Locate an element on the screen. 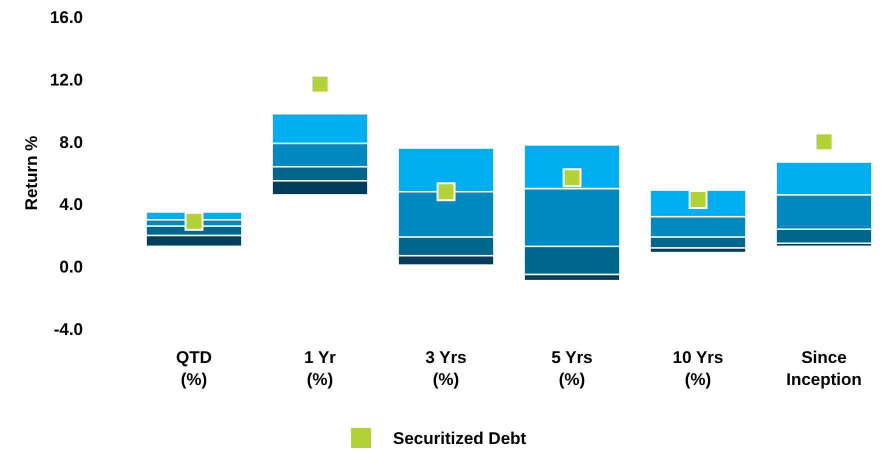  x-tick-label: 10 Yrs (%) is located at coordinates (698, 368).